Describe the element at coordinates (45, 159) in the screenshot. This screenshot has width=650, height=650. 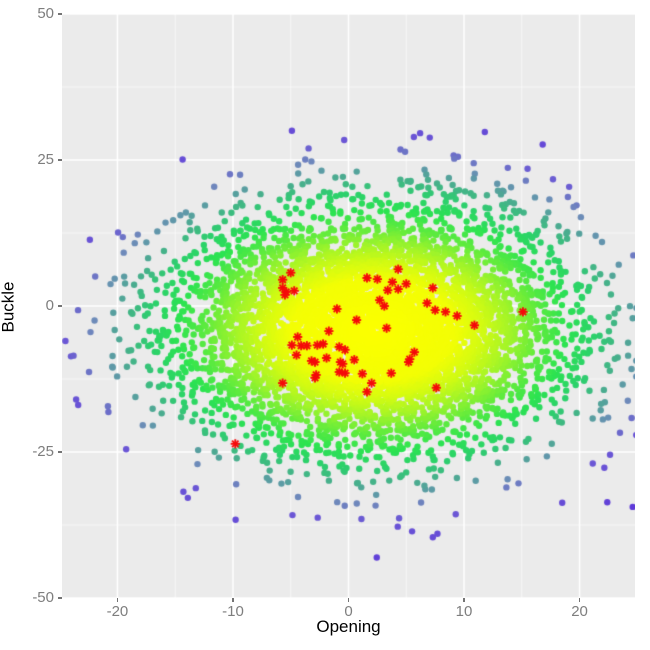
I see `y-tick-label: 25` at that location.